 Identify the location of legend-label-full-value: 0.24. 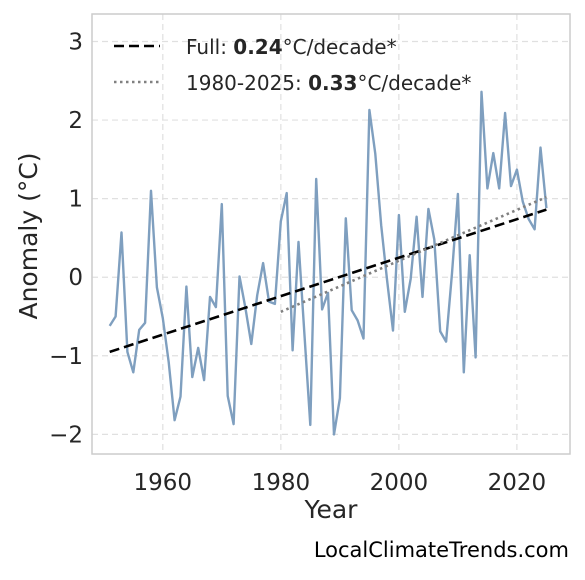
(257, 47).